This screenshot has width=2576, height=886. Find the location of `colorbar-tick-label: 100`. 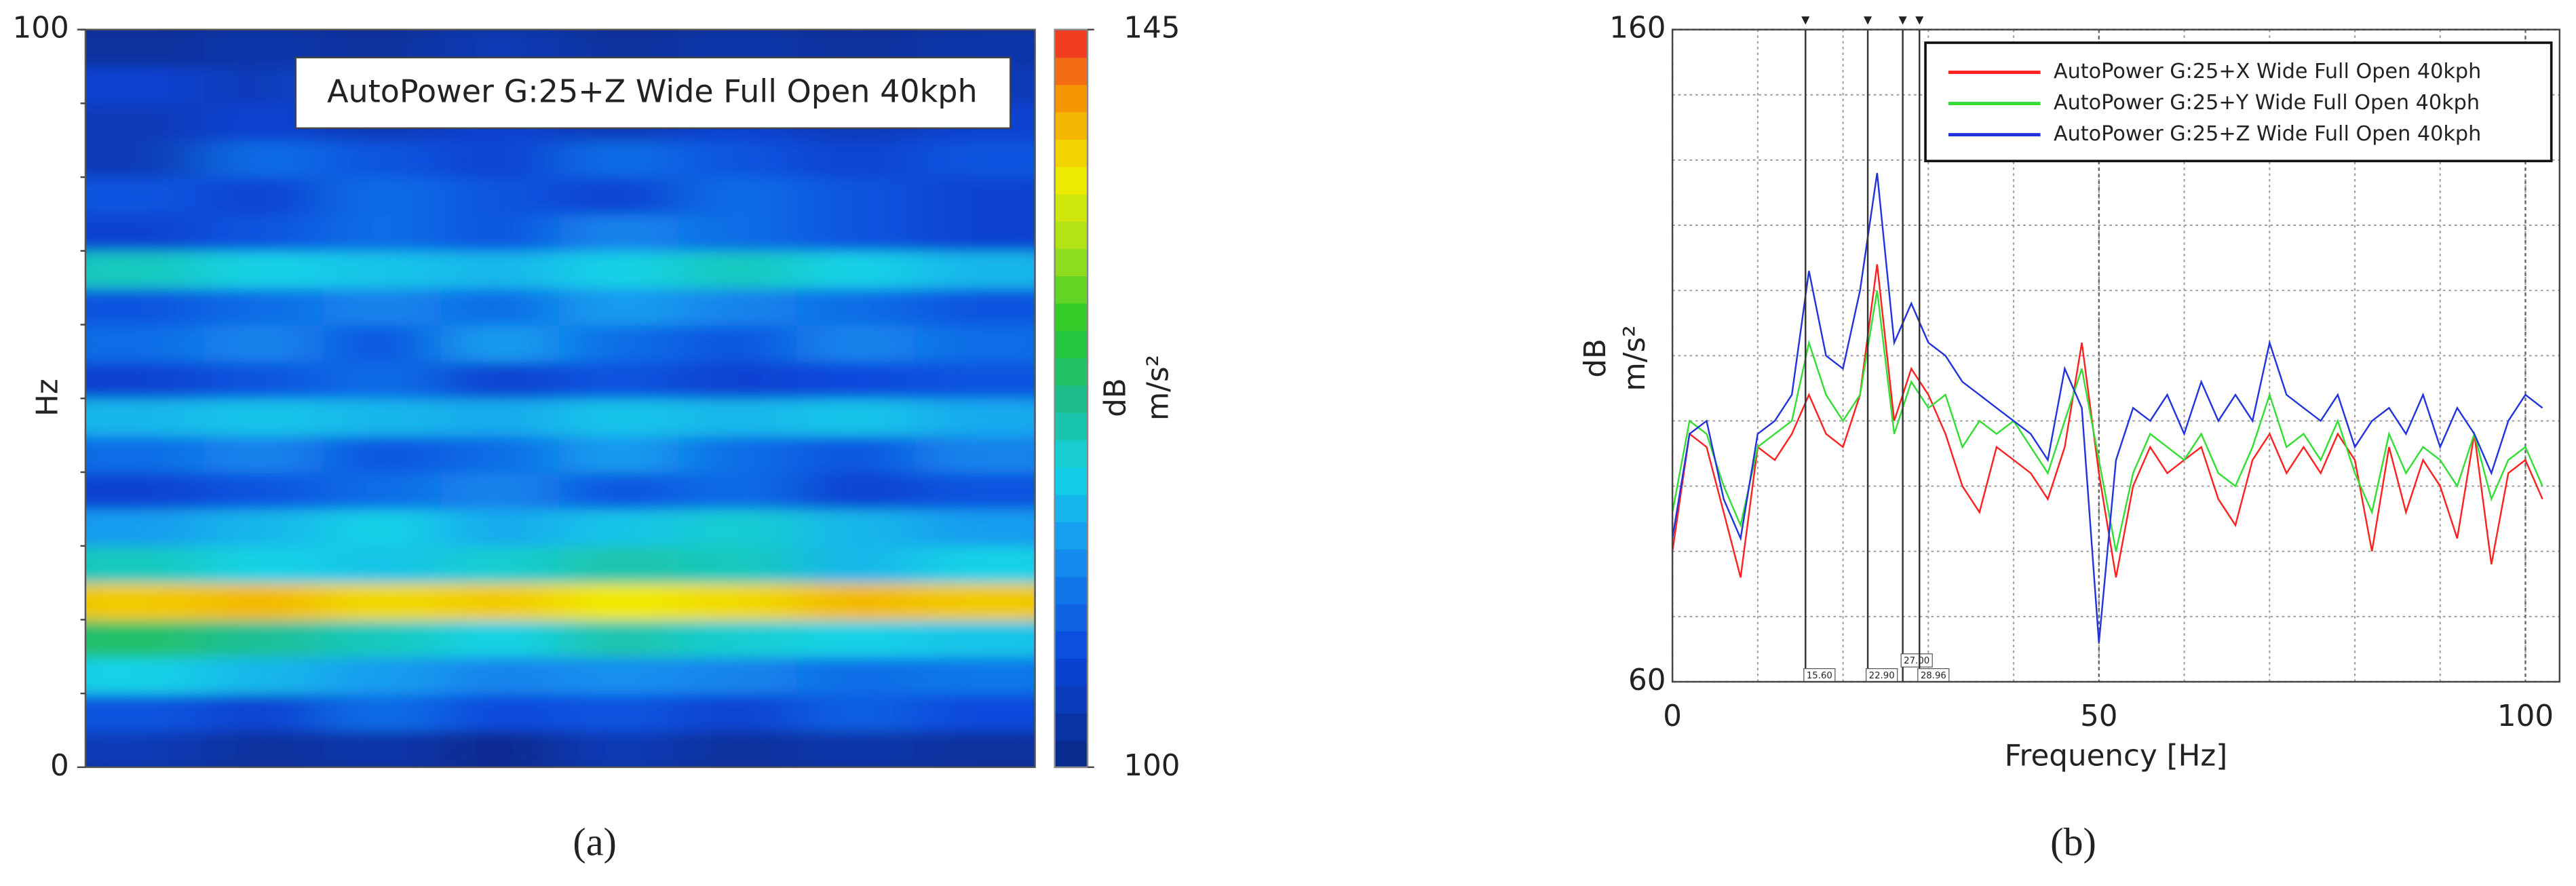

colorbar-tick-label: 100 is located at coordinates (1151, 766).